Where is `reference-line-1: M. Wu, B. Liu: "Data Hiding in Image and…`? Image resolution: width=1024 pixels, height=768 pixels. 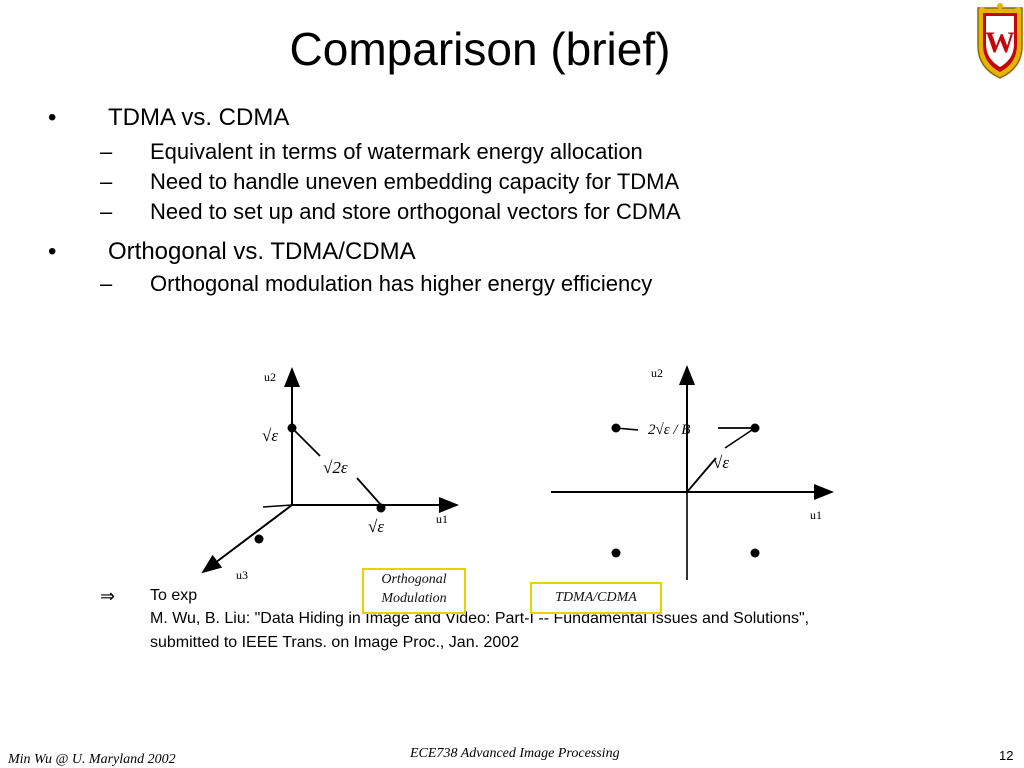
reference-line-1: M. Wu, B. Liu: "Data Hiding in Image and… is located at coordinates (480, 618).